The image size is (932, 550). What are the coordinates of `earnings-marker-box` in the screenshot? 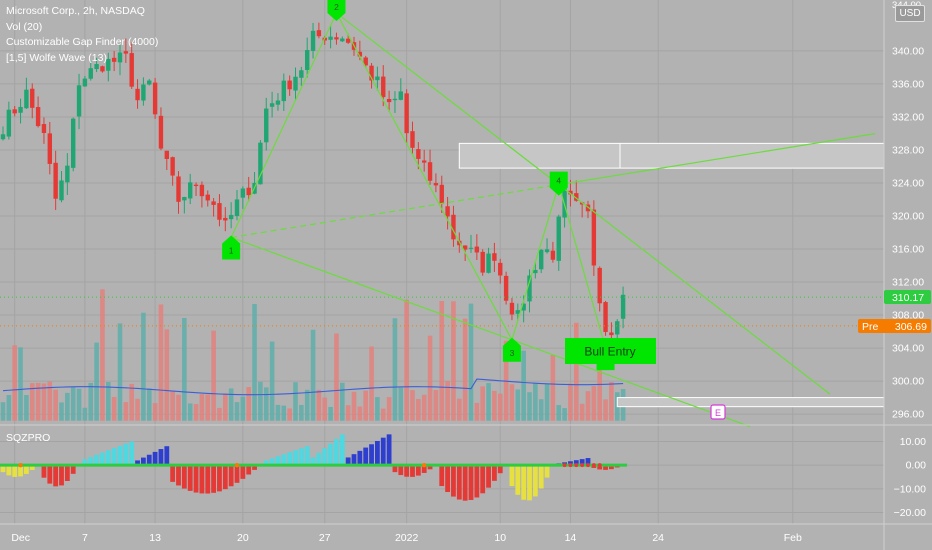 It's located at (718, 412).